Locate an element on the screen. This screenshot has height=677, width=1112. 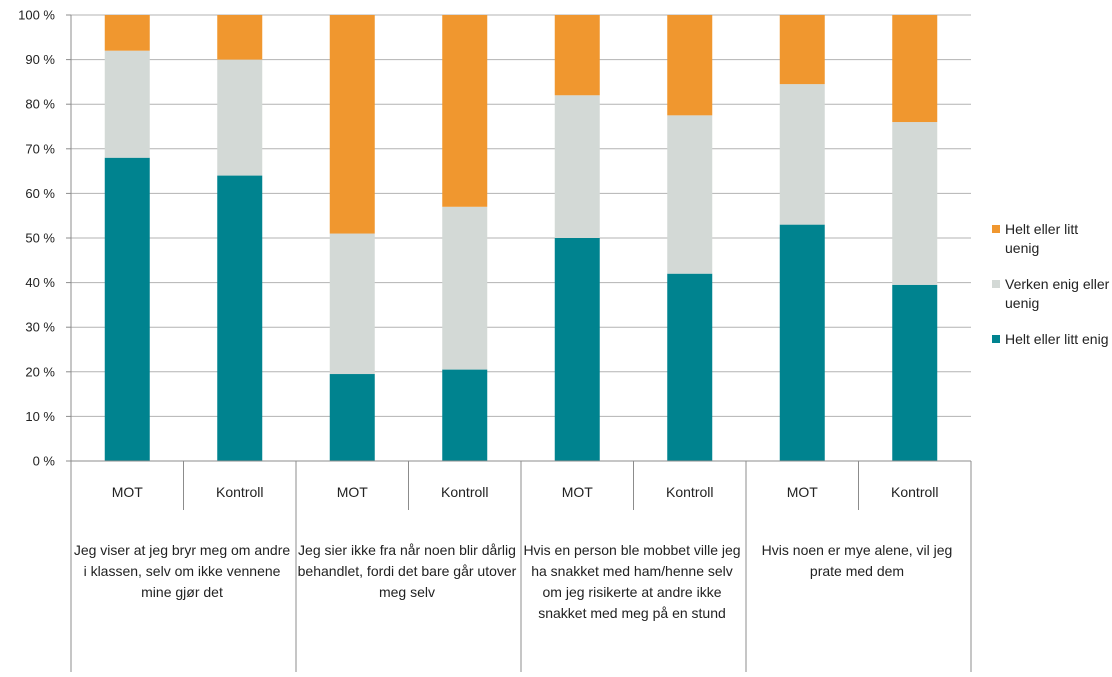
legend-item-verken: Verken enig eller uenig is located at coordinates (1051, 294).